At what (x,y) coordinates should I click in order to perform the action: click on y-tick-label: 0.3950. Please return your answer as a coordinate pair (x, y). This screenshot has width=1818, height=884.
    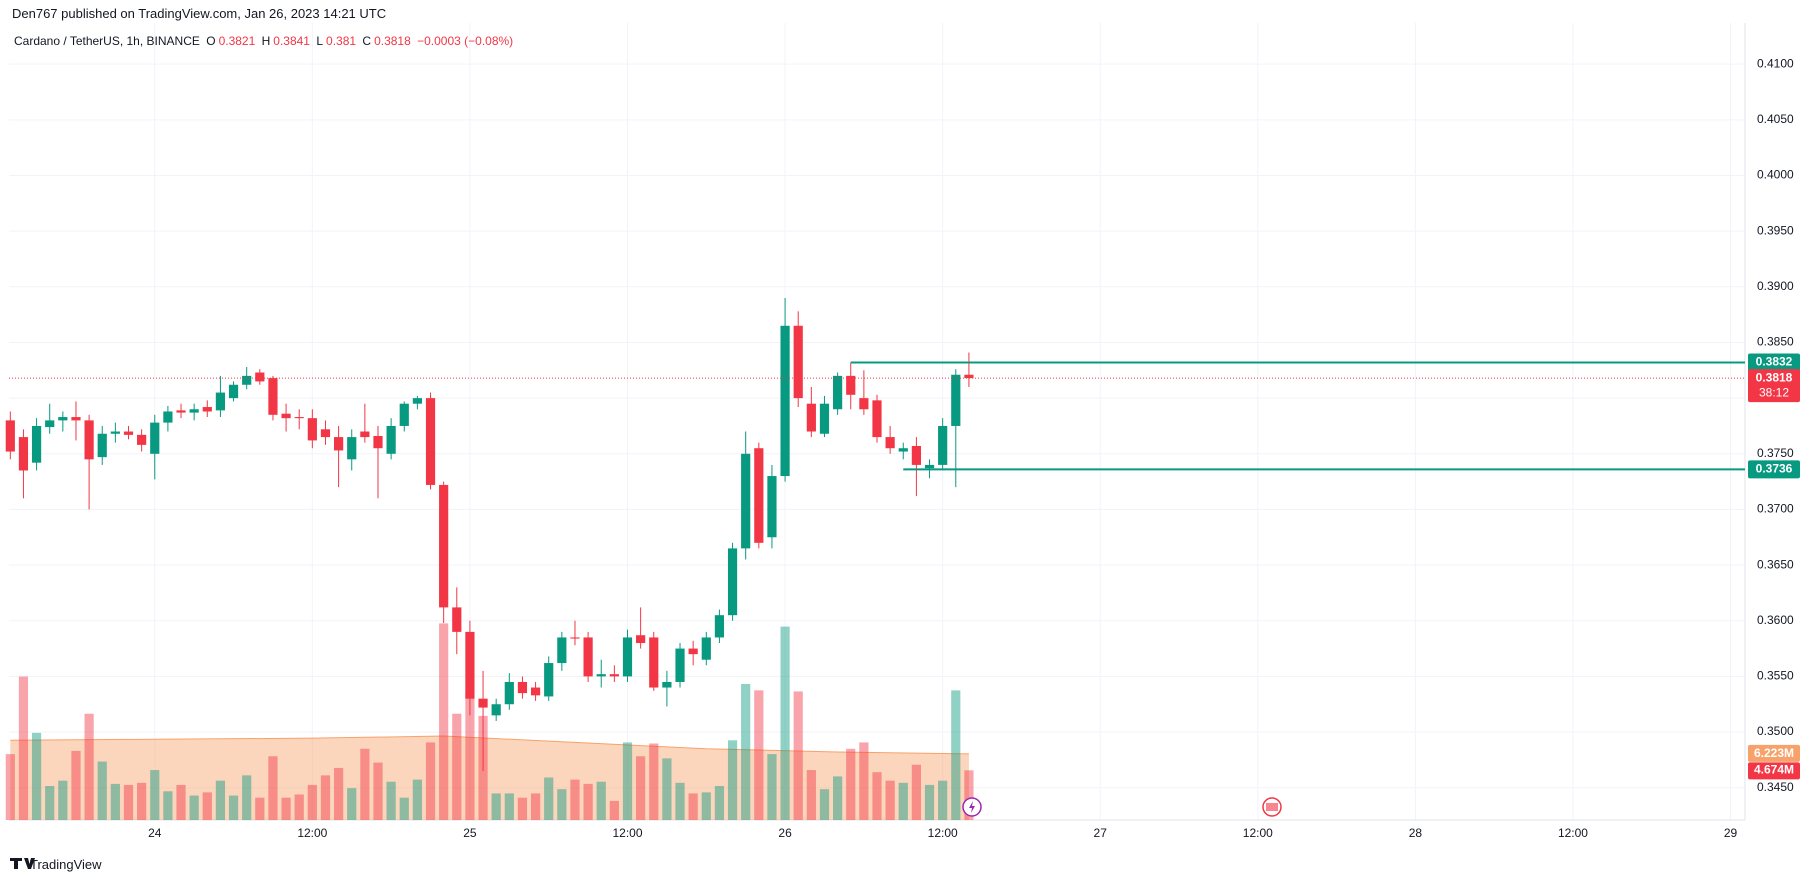
    Looking at the image, I should click on (1775, 230).